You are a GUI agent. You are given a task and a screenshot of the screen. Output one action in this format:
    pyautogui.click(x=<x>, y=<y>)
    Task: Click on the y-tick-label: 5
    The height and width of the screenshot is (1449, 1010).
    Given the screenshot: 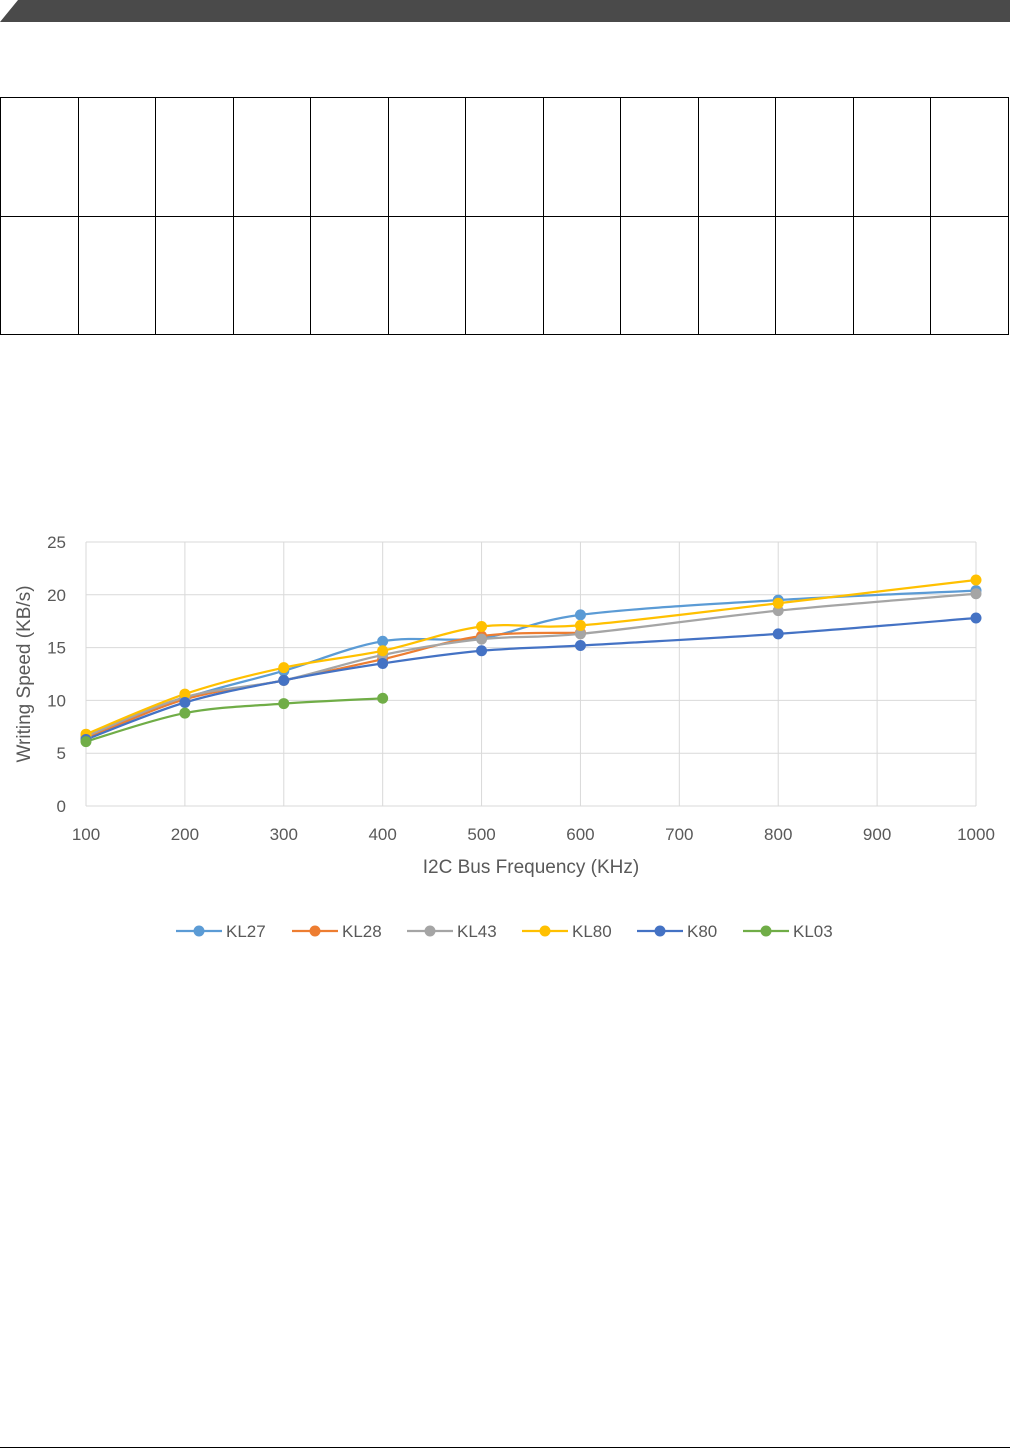 What is the action you would take?
    pyautogui.click(x=61, y=753)
    